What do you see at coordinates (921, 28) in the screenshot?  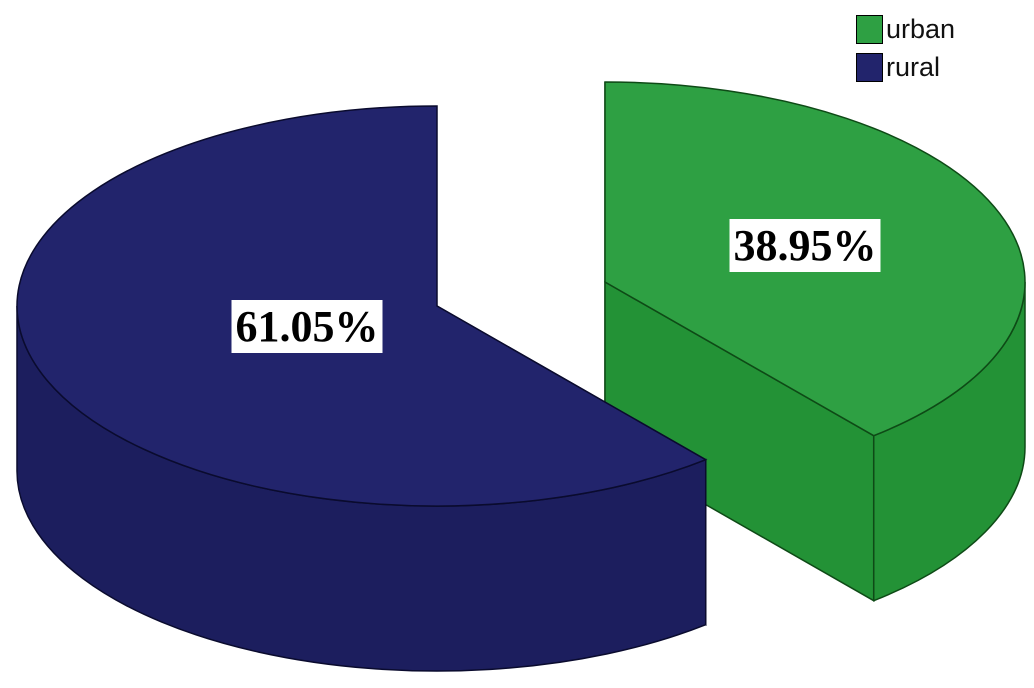 I see `legend-label-urban: urban` at bounding box center [921, 28].